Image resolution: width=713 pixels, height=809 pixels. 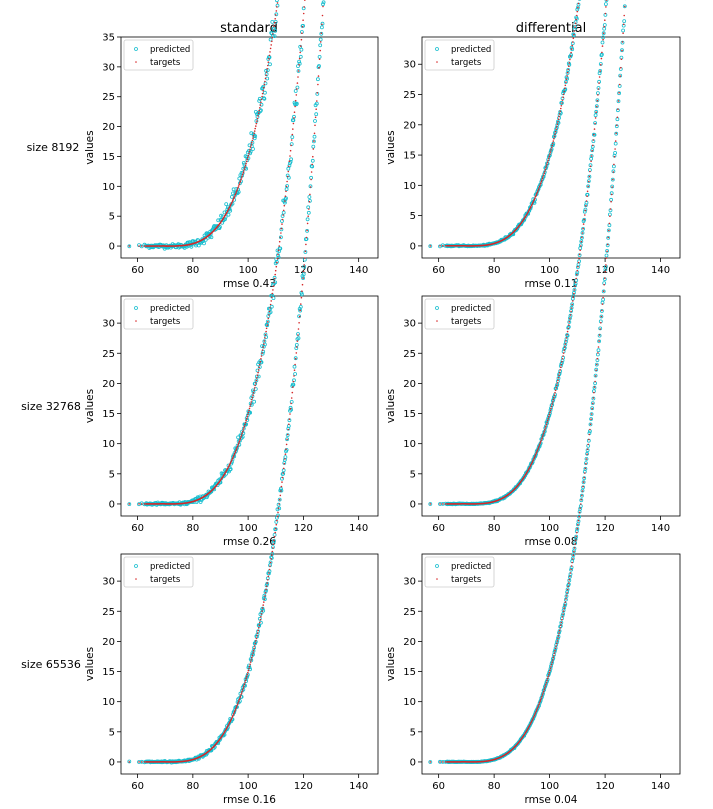 What do you see at coordinates (303, 786) in the screenshot?
I see `x-tick-label: 120` at bounding box center [303, 786].